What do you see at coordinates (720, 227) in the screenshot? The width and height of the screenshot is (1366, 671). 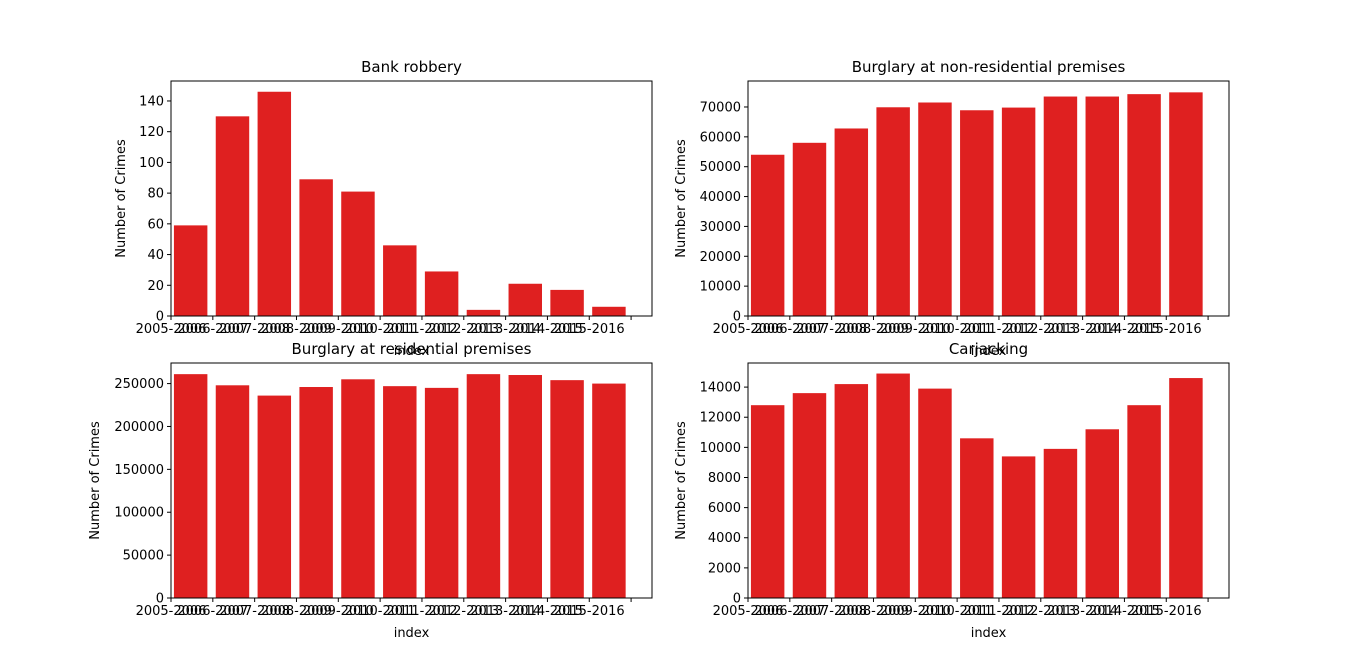 I see `y-tick-label: 30000` at bounding box center [720, 227].